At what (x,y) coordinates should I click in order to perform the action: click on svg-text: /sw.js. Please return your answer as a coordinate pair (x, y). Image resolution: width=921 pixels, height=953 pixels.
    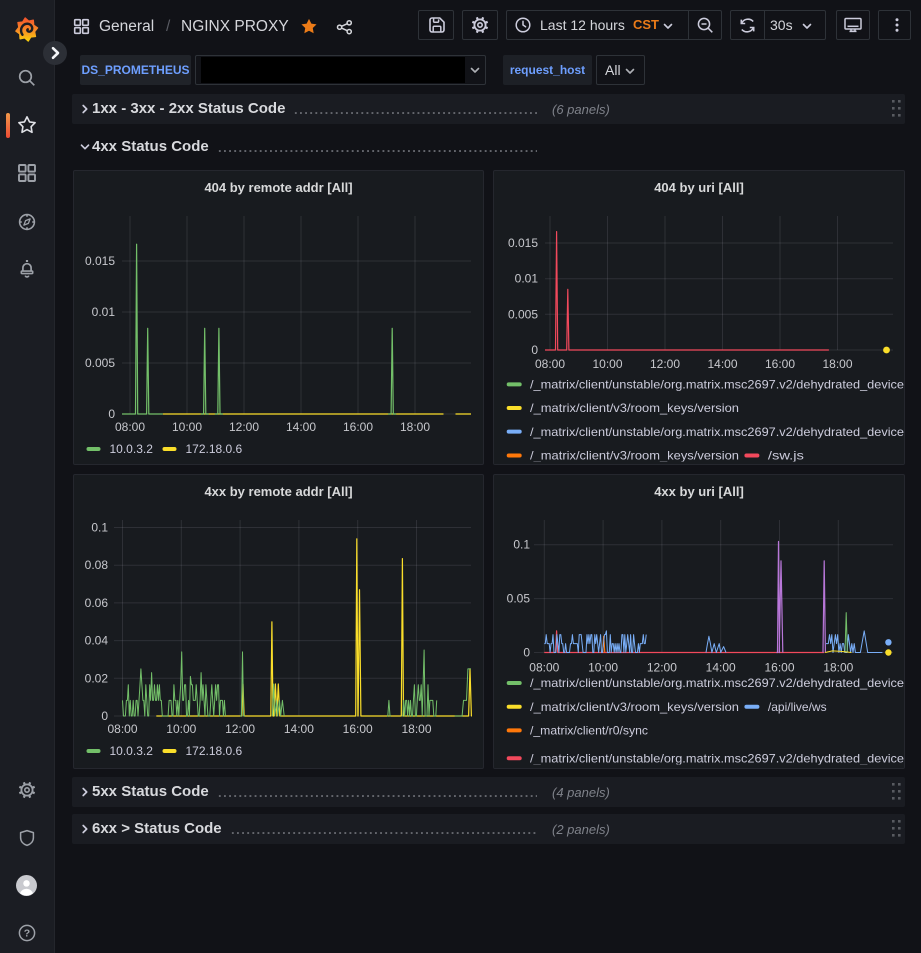
    Looking at the image, I should click on (786, 456).